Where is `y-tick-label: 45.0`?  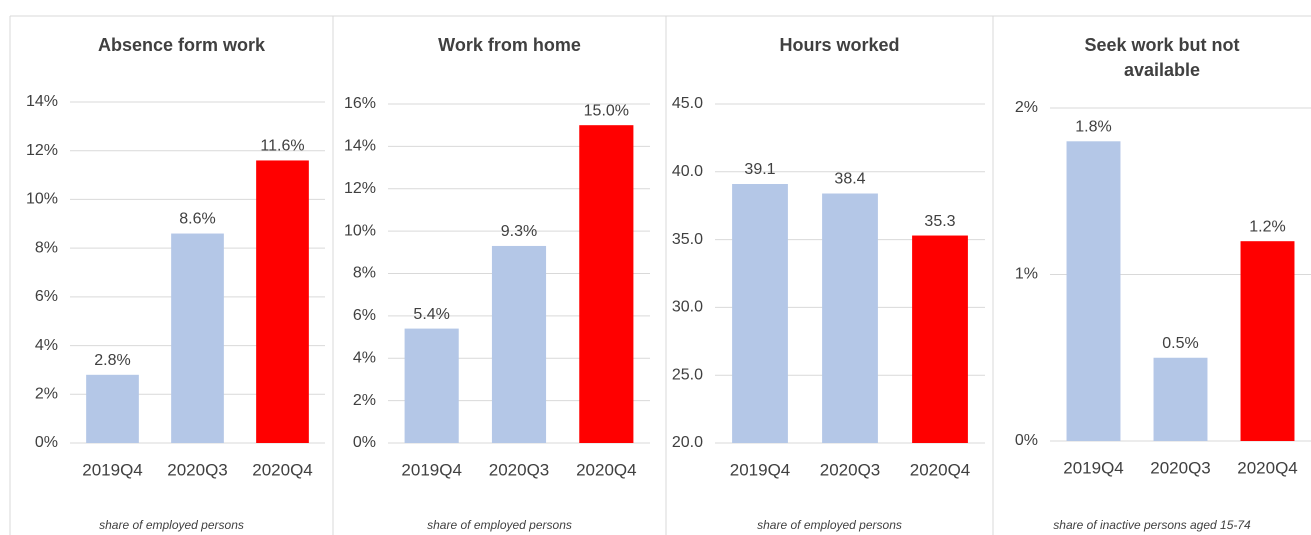 y-tick-label: 45.0 is located at coordinates (687, 103).